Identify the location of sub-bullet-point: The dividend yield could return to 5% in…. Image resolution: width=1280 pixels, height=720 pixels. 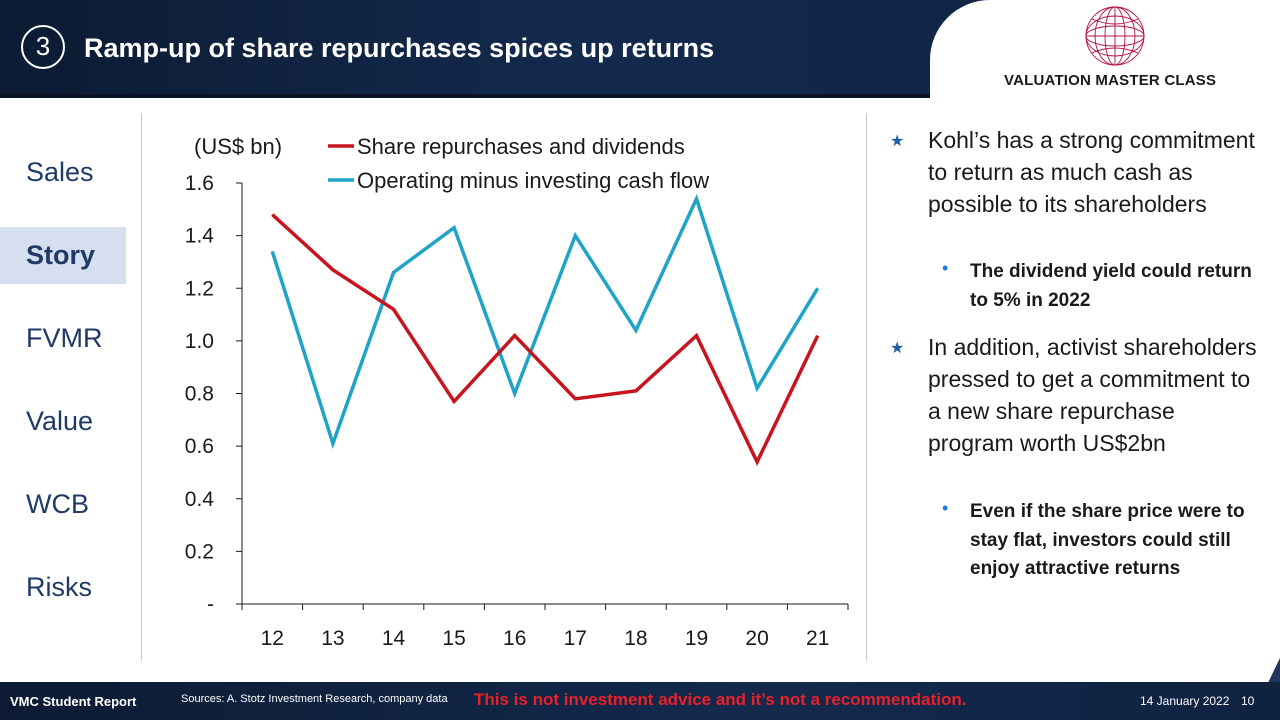
(1111, 286).